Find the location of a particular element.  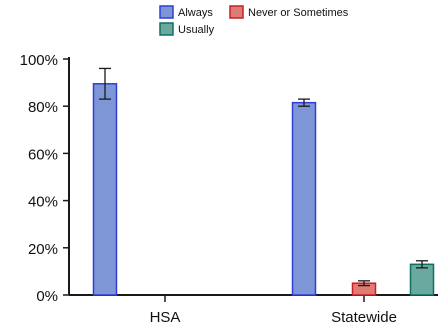

legend-swatch-never-or-sometimes is located at coordinates (236, 12).